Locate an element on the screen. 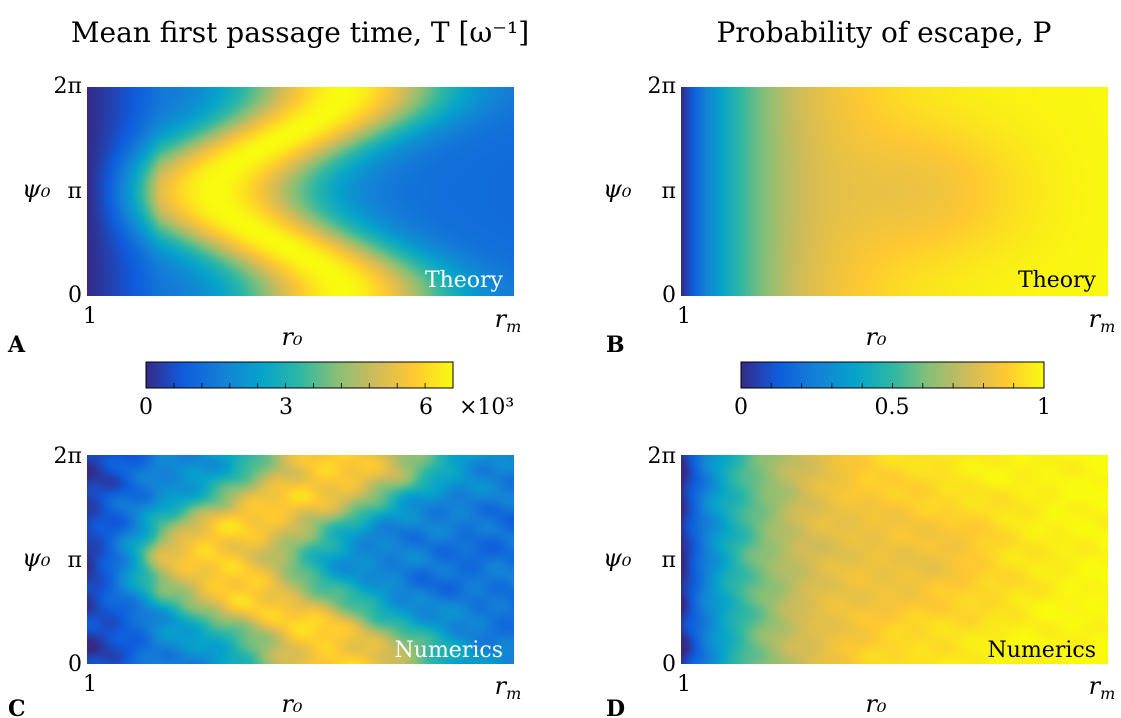 This screenshot has width=1121, height=718. ytick-0-d: 0 is located at coordinates (669, 664).